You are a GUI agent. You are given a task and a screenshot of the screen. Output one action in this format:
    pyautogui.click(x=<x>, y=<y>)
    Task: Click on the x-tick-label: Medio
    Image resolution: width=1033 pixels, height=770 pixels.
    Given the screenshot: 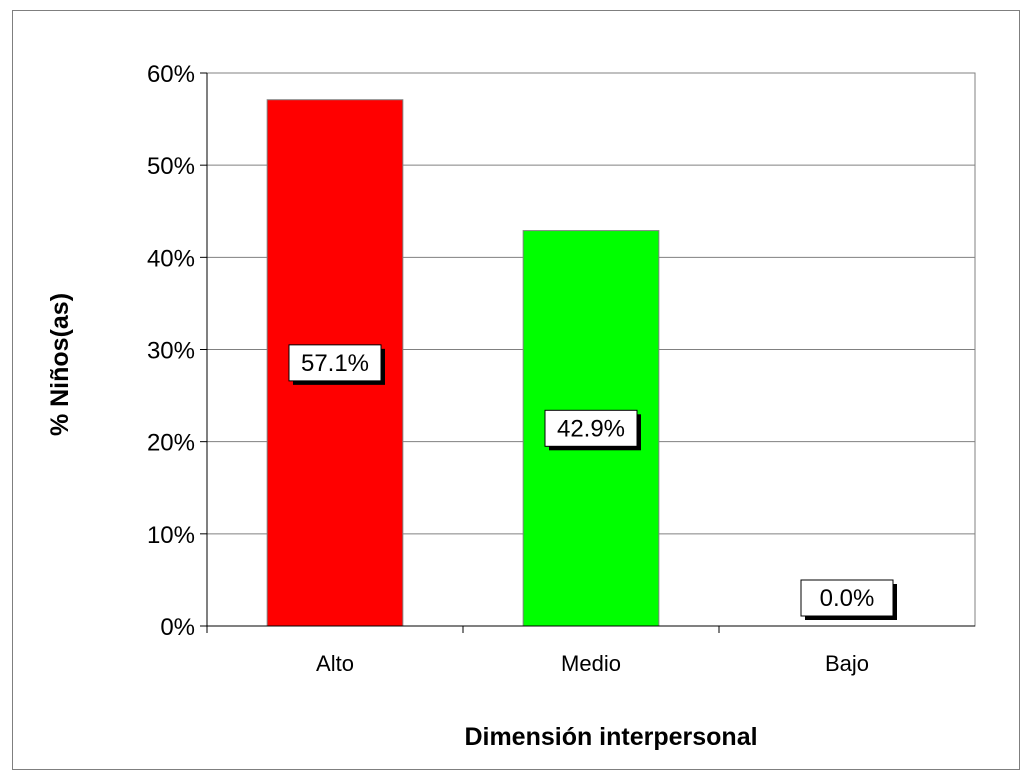 What is the action you would take?
    pyautogui.click(x=591, y=663)
    